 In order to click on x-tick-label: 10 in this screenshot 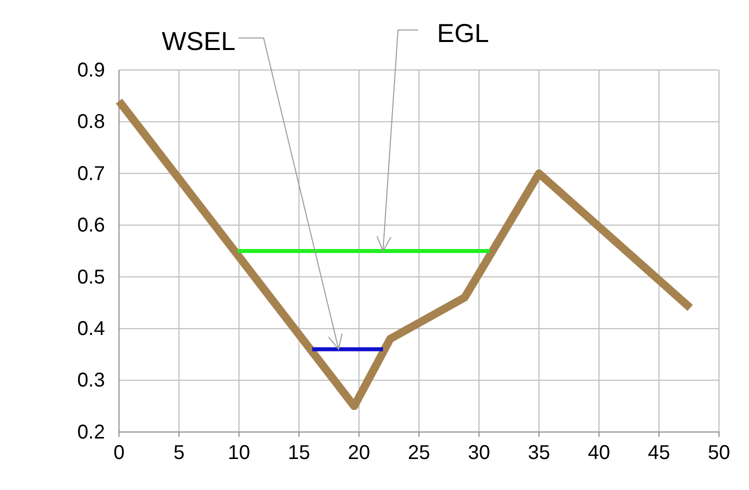, I will do `click(239, 453)`.